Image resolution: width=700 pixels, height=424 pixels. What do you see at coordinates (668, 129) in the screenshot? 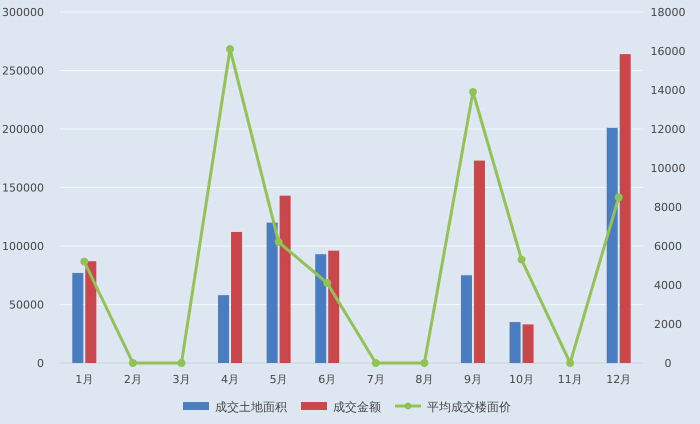
I see `y2-tick-label: 12000` at bounding box center [668, 129].